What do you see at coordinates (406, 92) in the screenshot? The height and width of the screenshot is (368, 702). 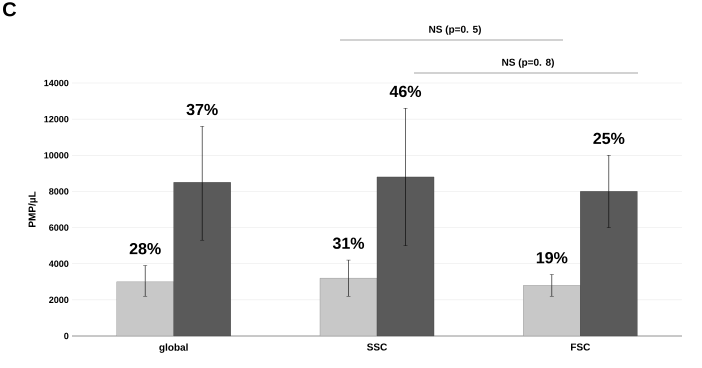 I see `annotation: 46%` at bounding box center [406, 92].